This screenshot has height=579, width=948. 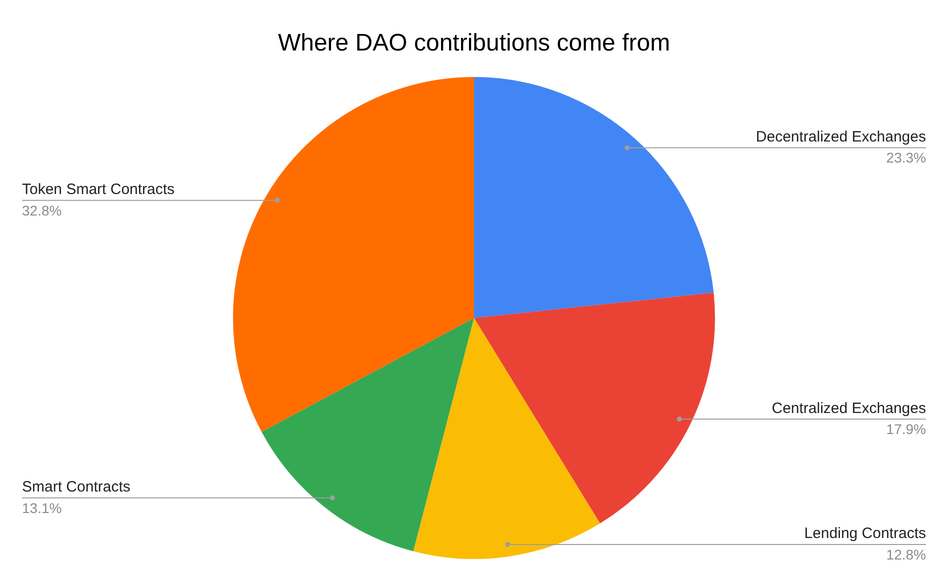 I want to click on slice-label: Lending Contracts, so click(x=865, y=533).